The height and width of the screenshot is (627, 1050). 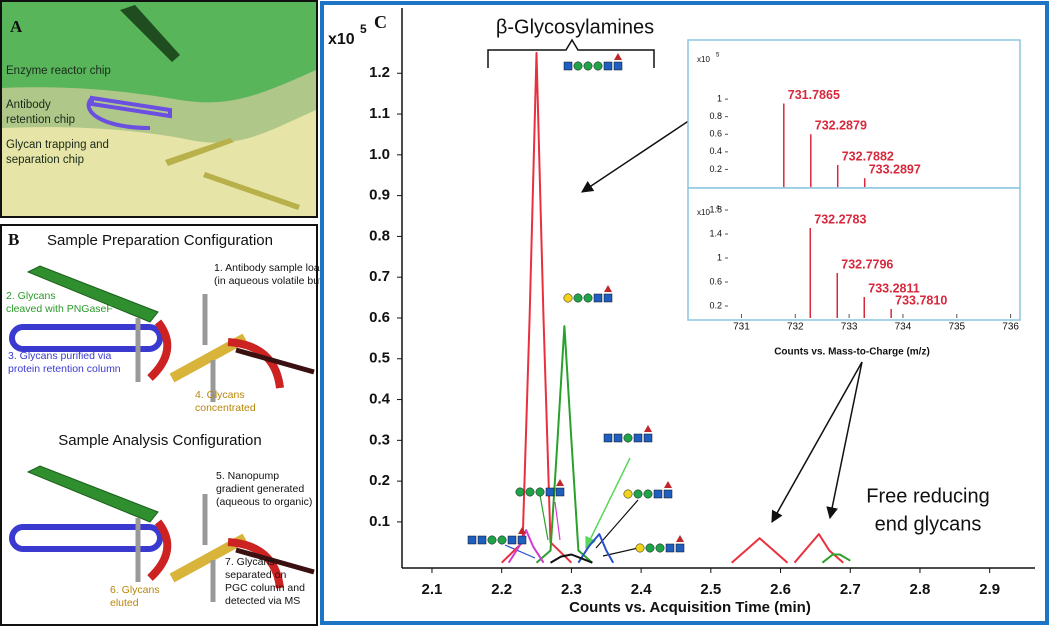 I want to click on annotation: Free reducing, so click(x=927, y=496).